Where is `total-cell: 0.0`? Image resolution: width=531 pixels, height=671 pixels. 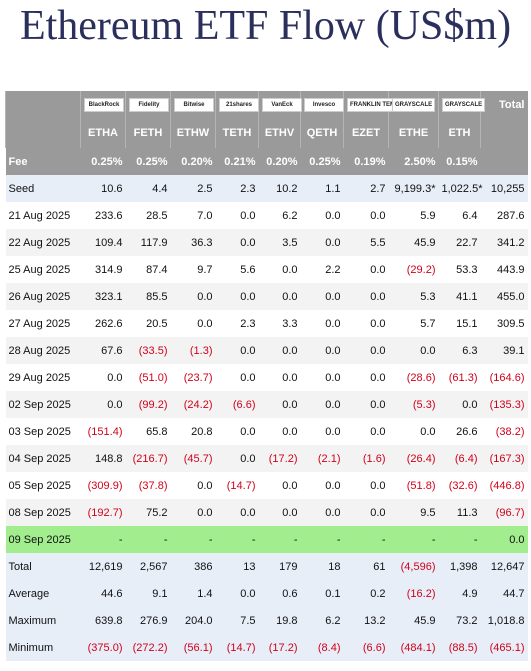 total-cell: 0.0 is located at coordinates (504, 539).